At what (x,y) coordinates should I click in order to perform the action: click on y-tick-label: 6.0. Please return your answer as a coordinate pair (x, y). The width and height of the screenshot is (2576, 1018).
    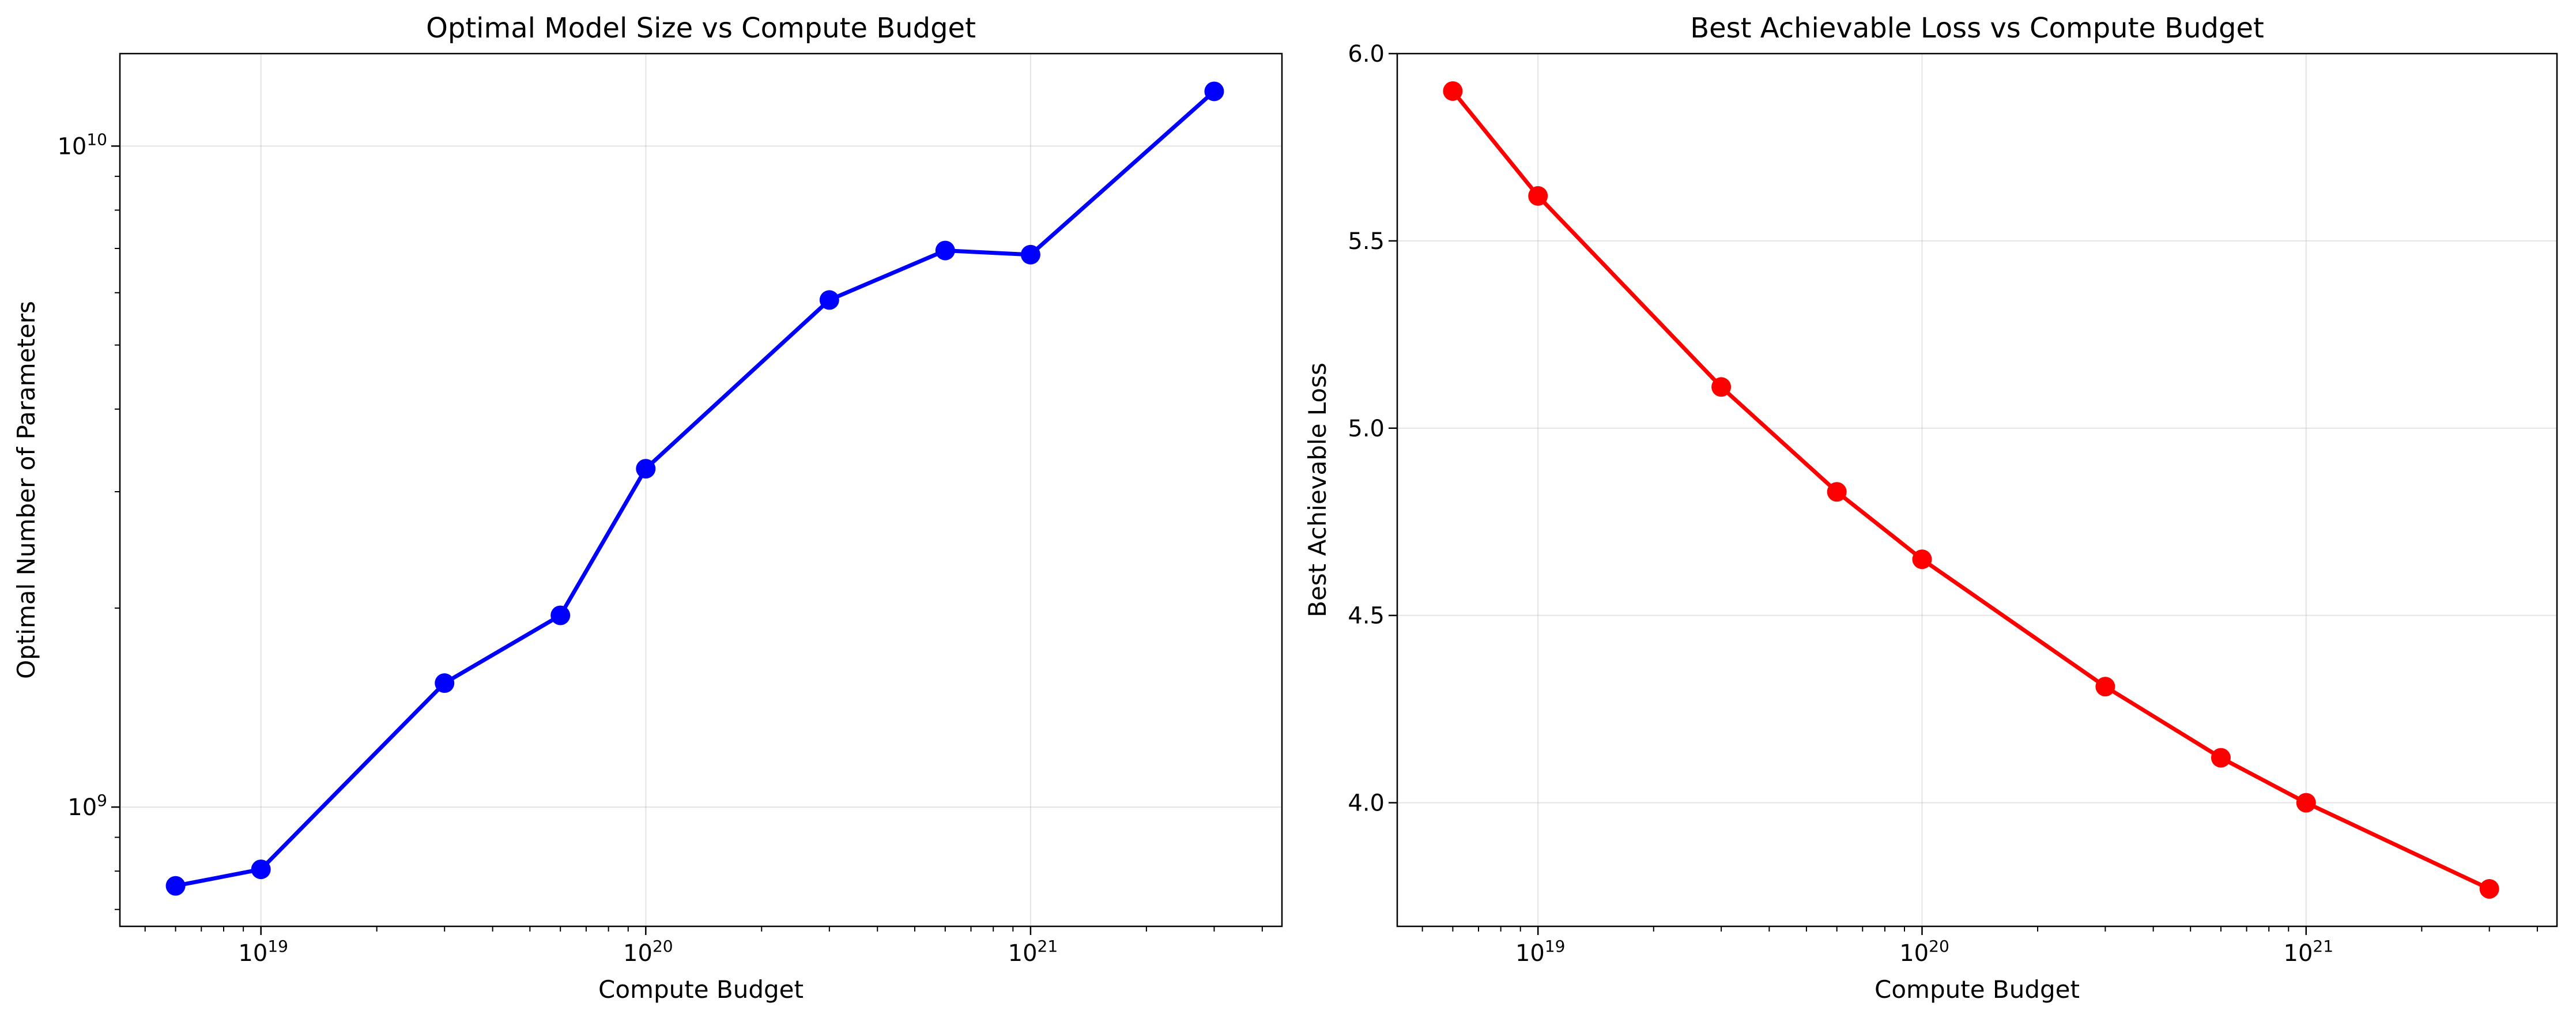
    Looking at the image, I should click on (1366, 54).